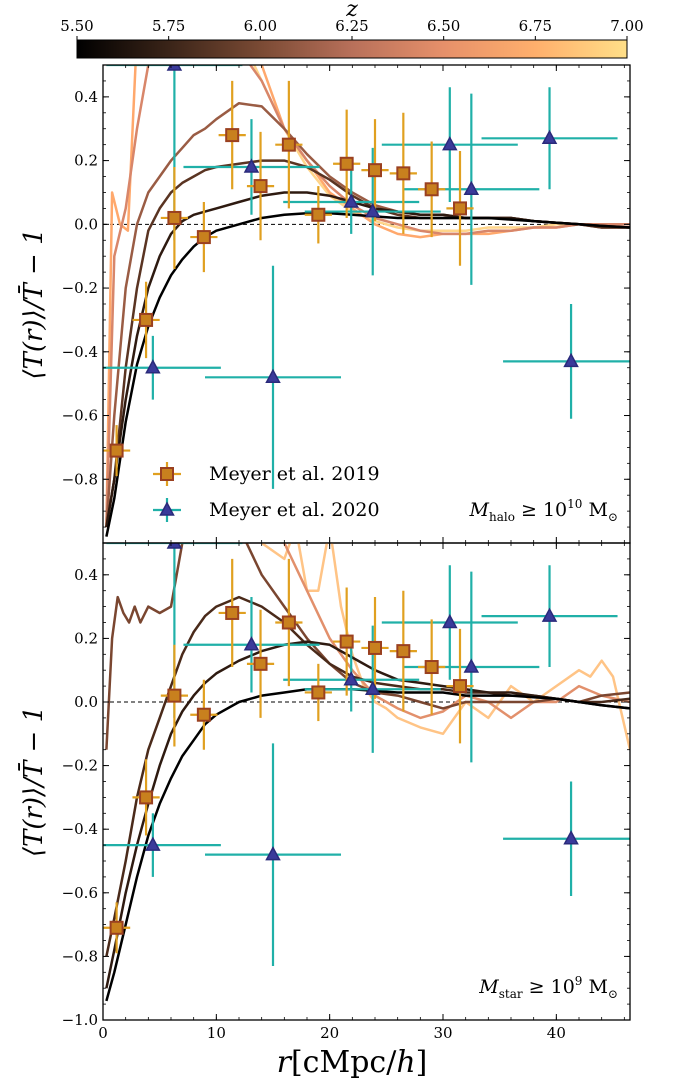  What do you see at coordinates (535, 26) in the screenshot?
I see `colorbar-tick-label: 6.75` at bounding box center [535, 26].